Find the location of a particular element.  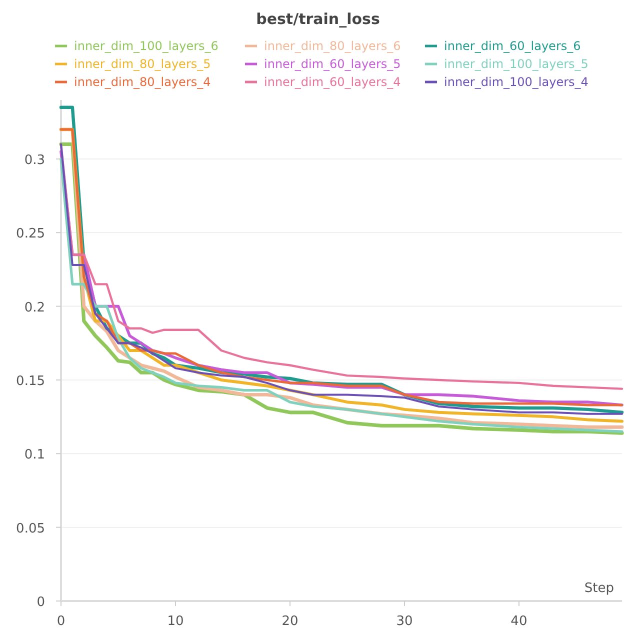

x-axis-title: Step is located at coordinates (599, 588).